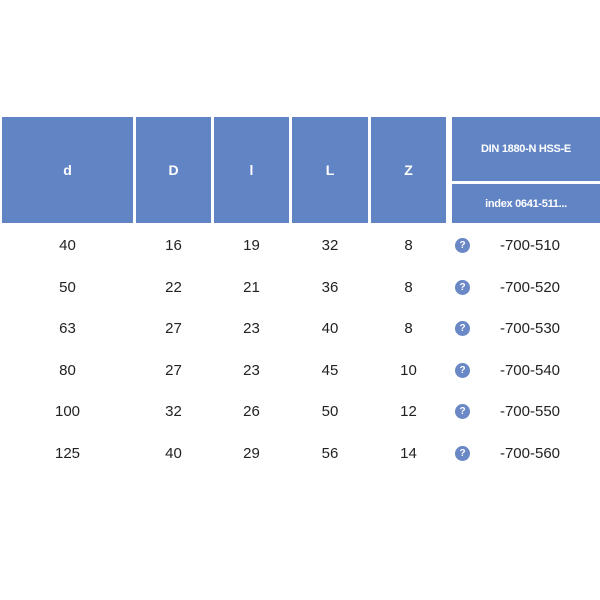  Describe the element at coordinates (530, 287) in the screenshot. I see `cell-index: -700-520` at that location.